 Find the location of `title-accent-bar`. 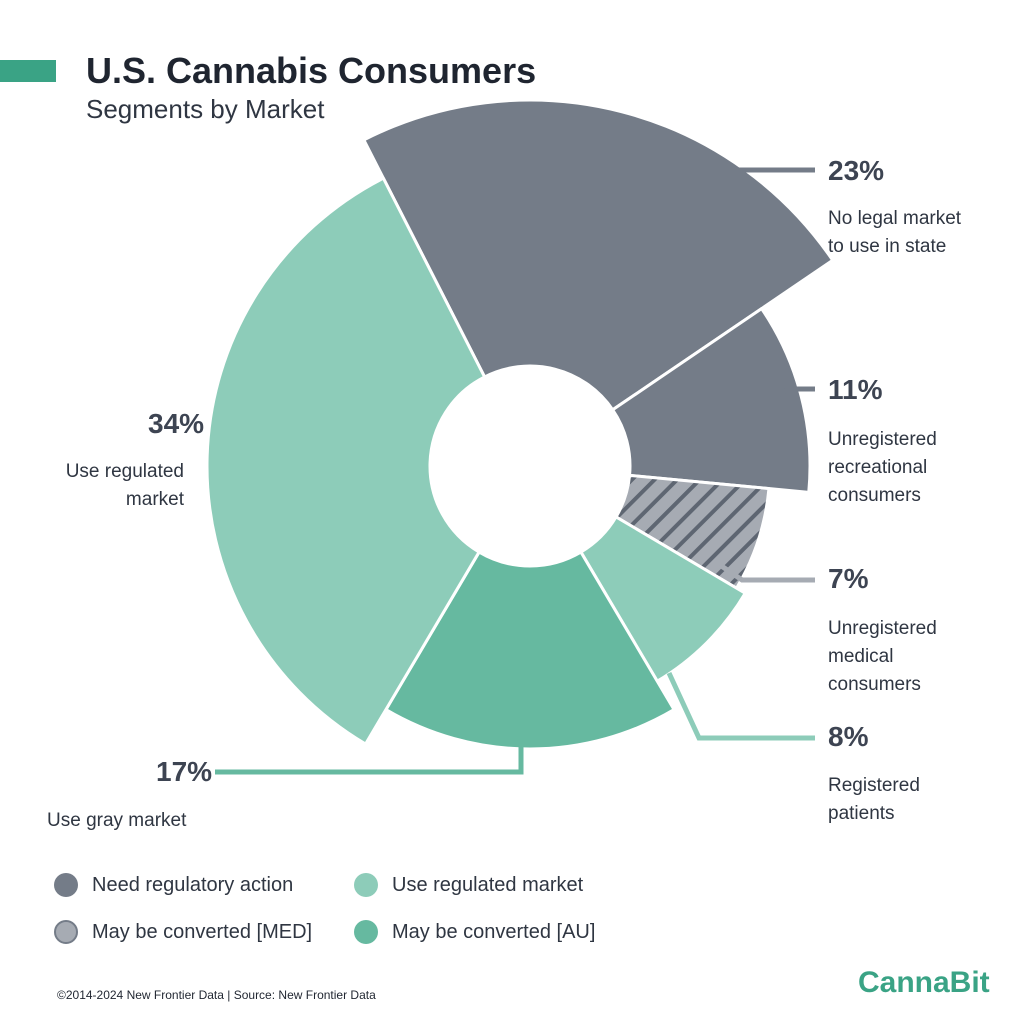

title-accent-bar is located at coordinates (28, 71).